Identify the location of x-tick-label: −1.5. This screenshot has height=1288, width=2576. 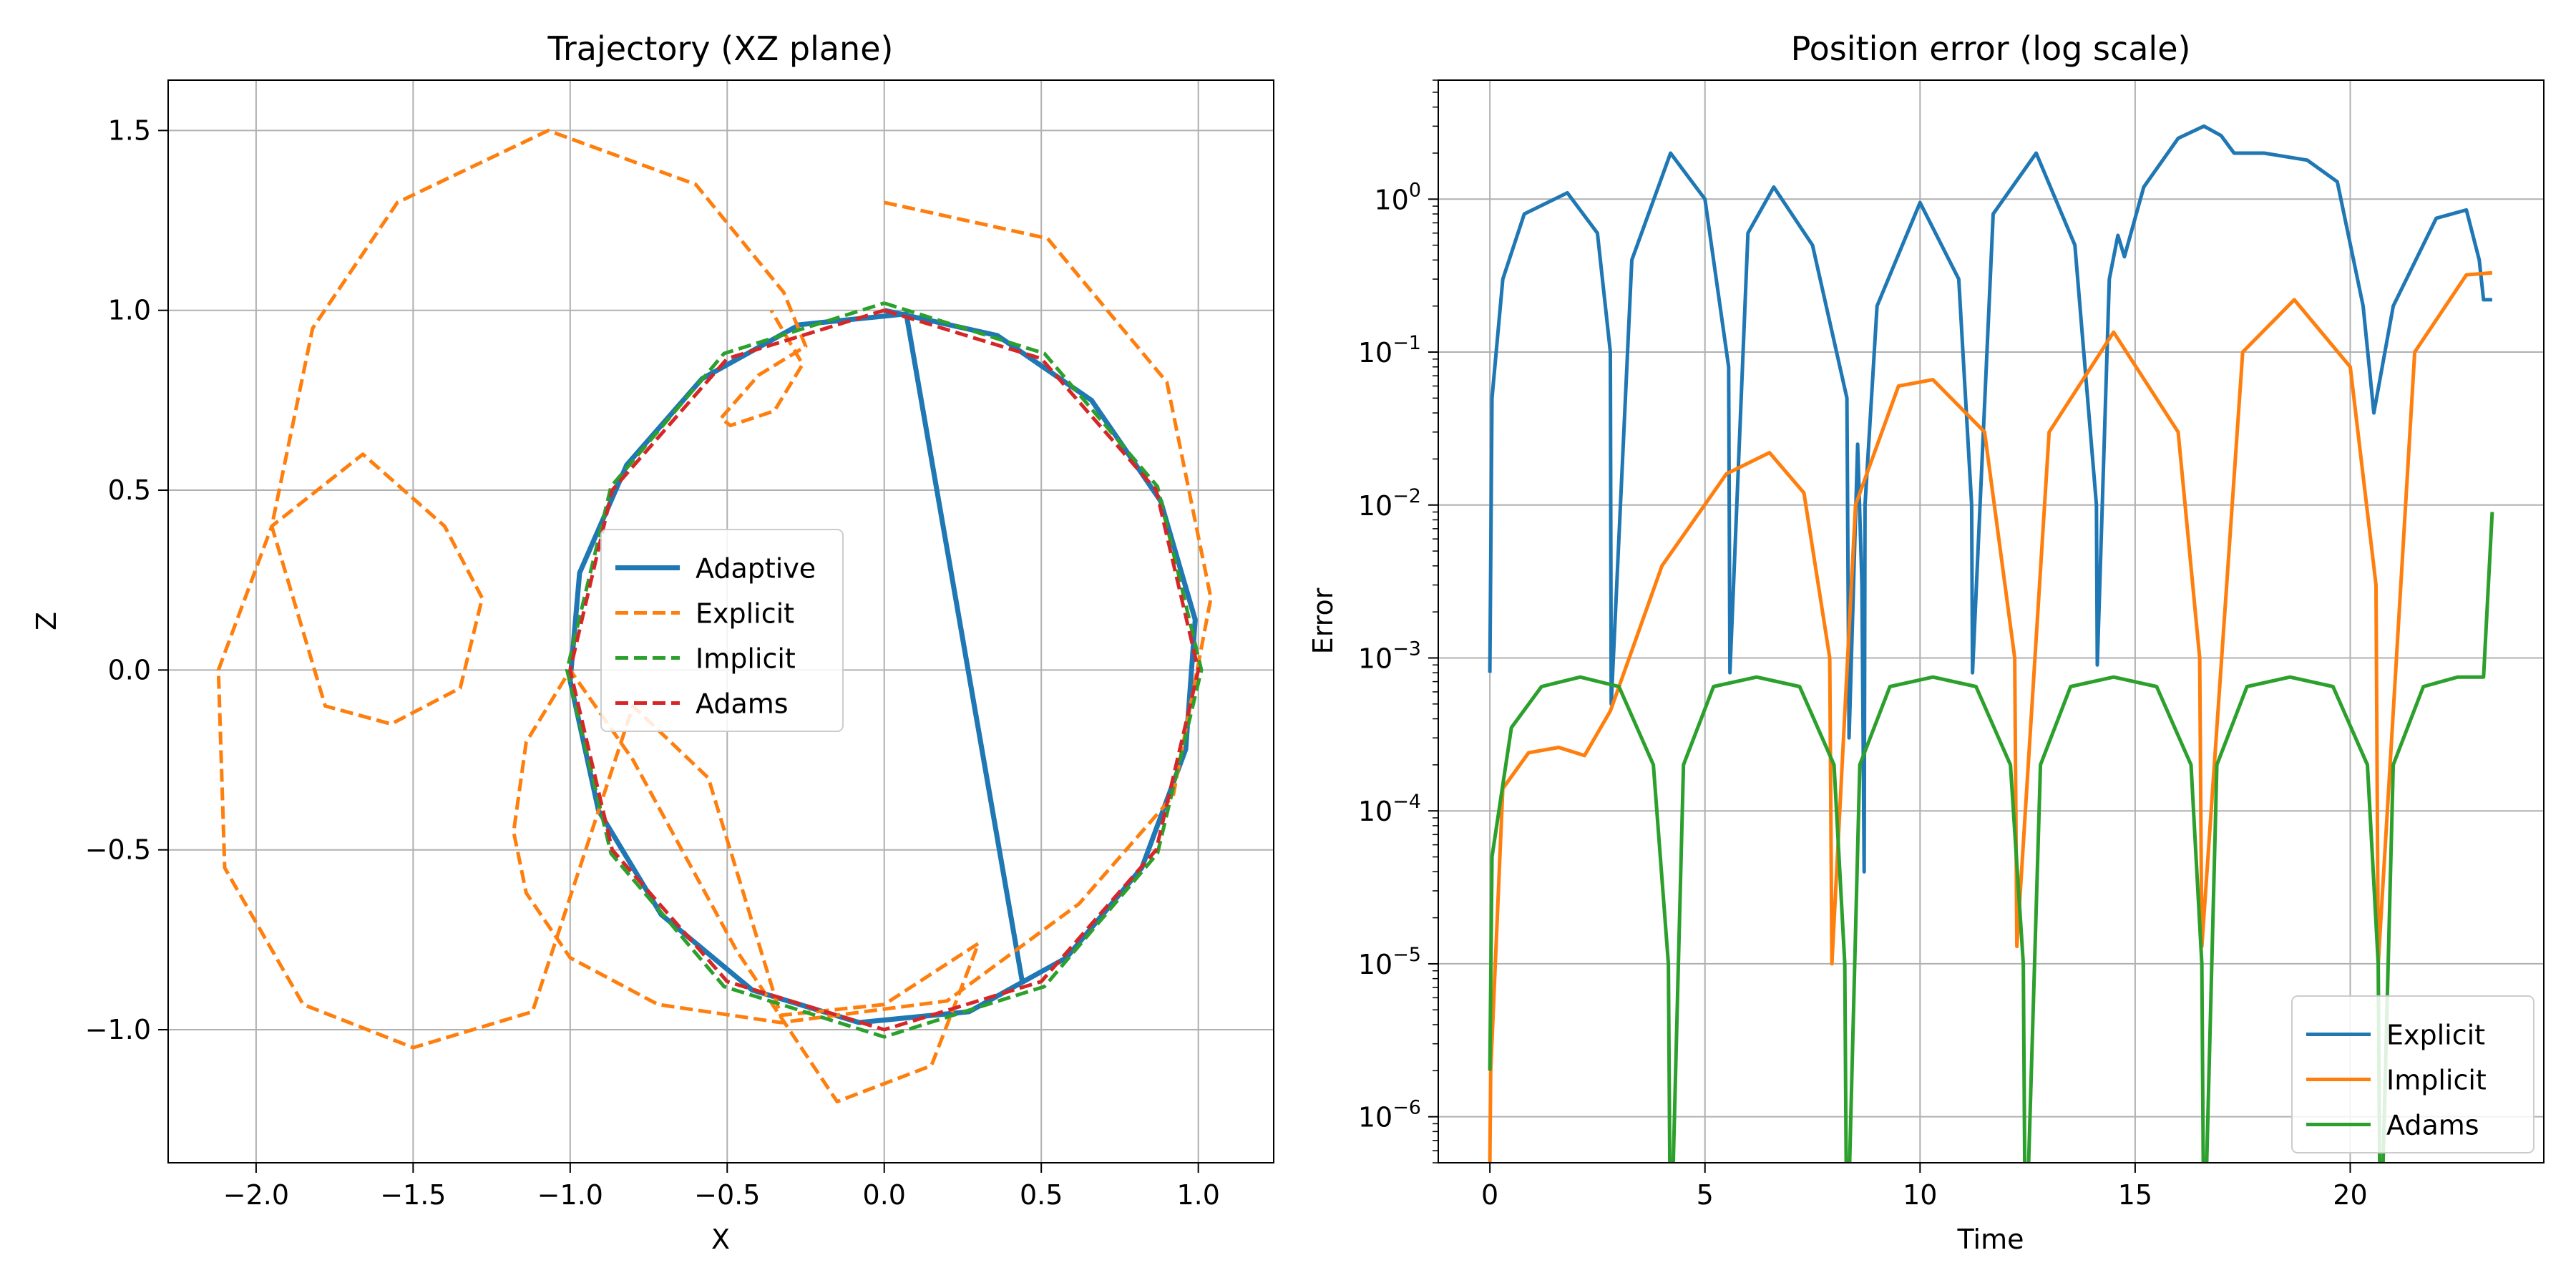
(413, 1195).